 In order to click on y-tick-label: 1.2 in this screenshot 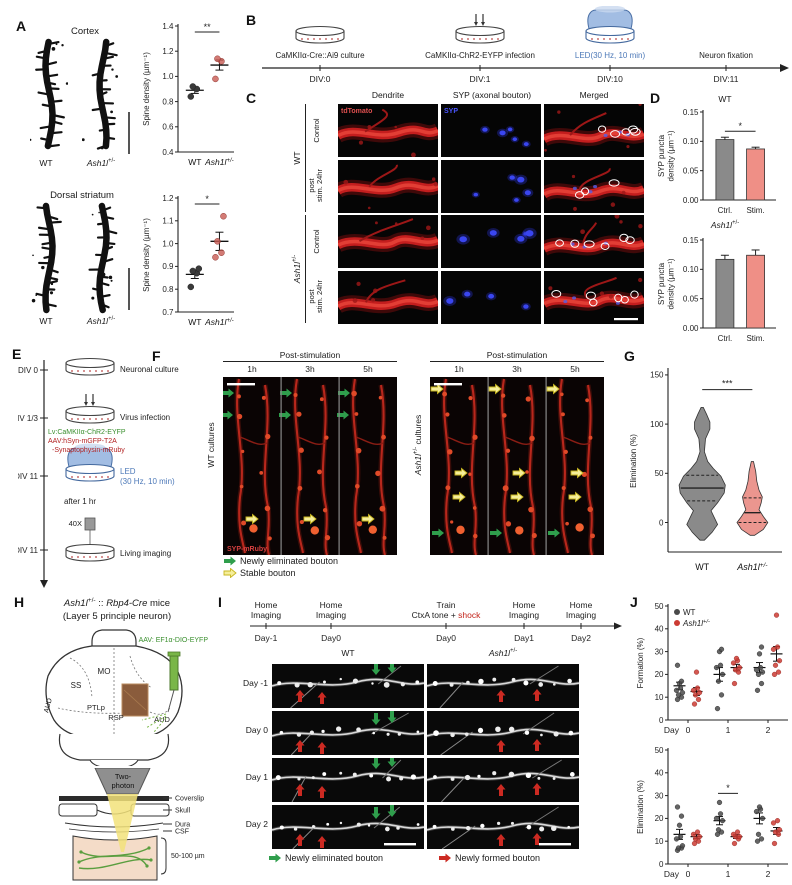, I will do `click(168, 51)`.